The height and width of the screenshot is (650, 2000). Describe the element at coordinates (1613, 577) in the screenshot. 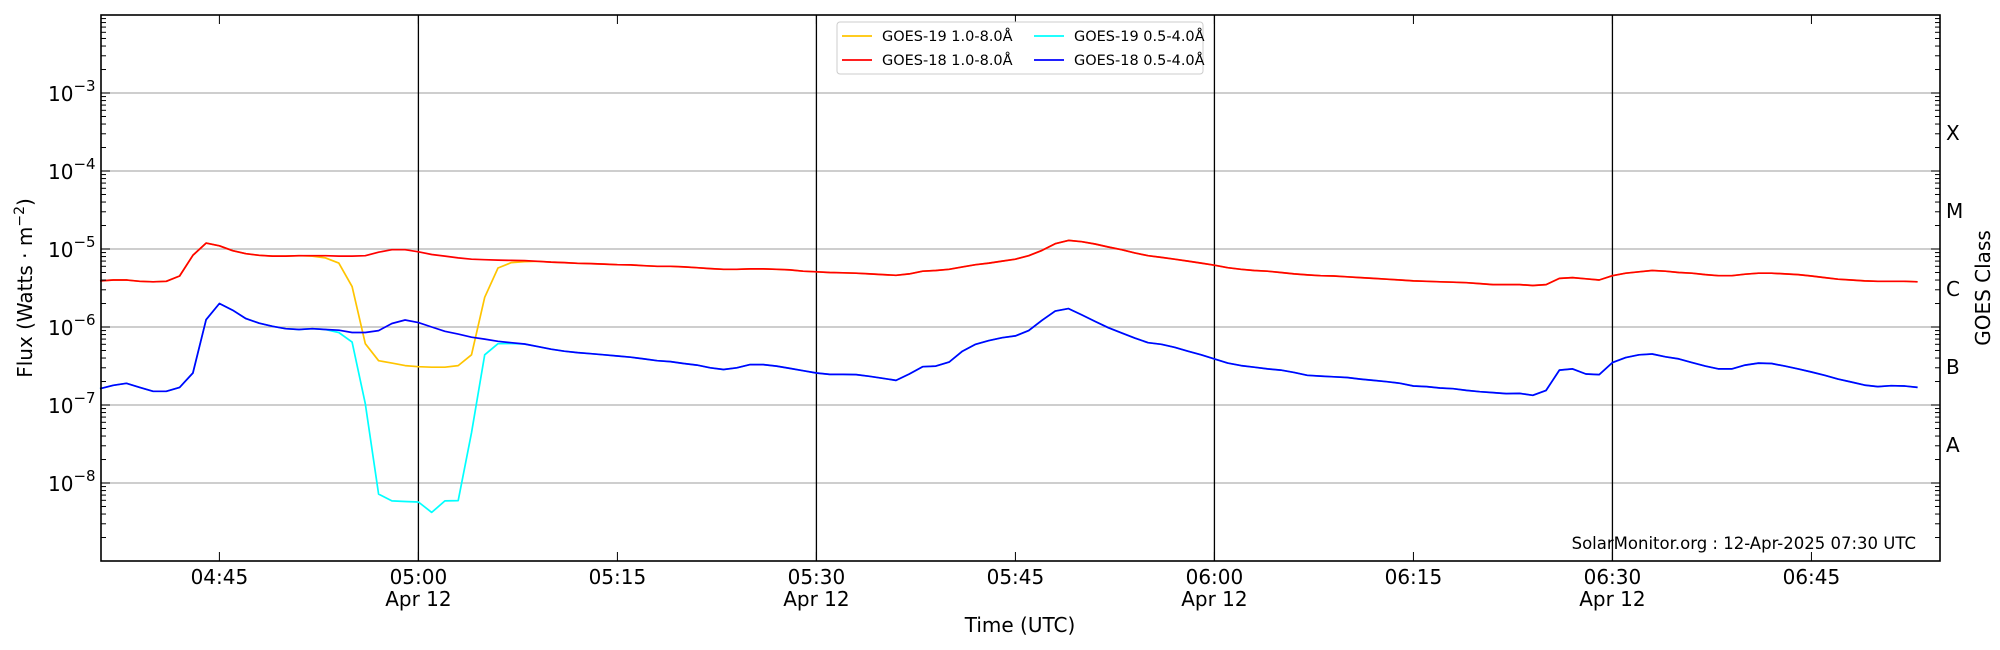

I see `x-tick-label: 06:30` at that location.